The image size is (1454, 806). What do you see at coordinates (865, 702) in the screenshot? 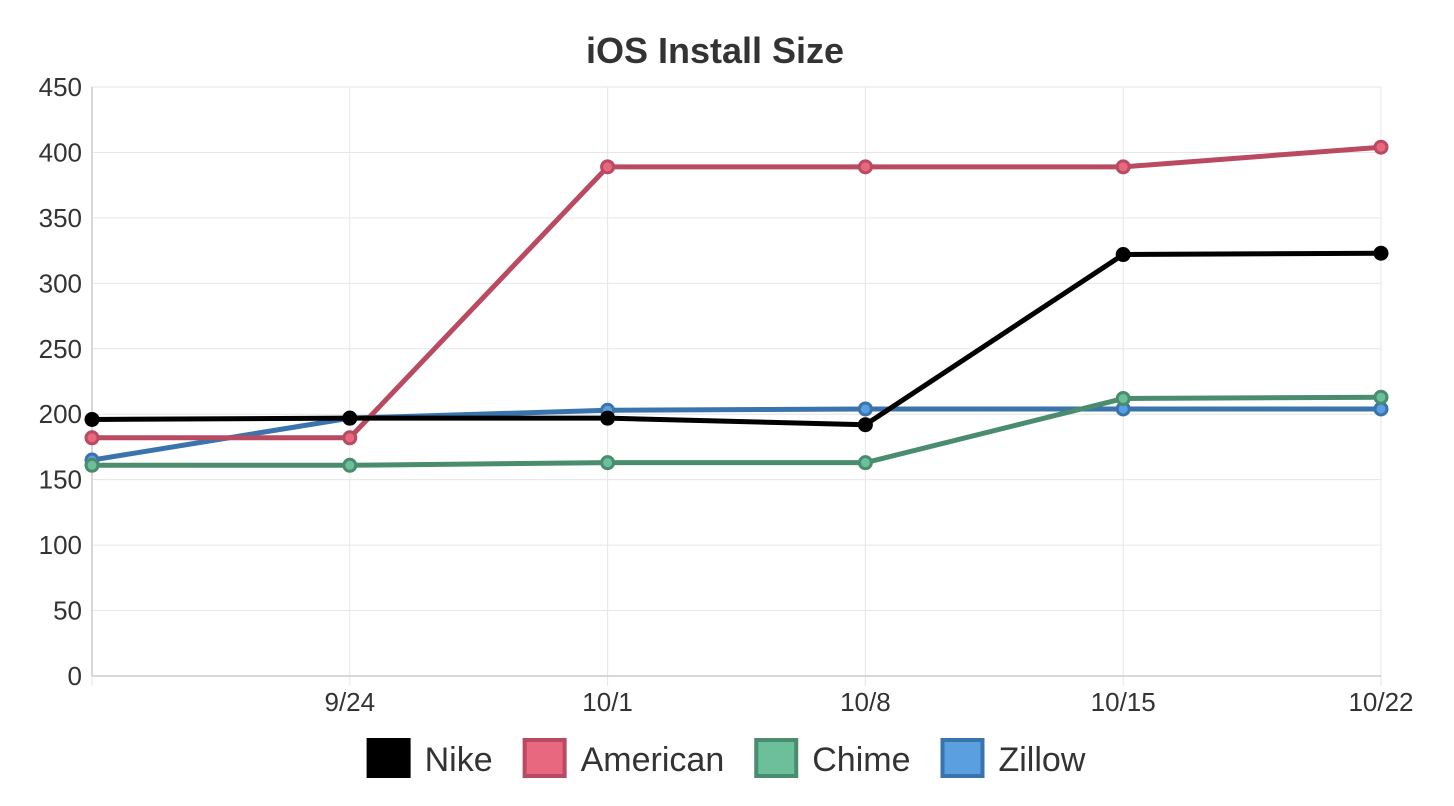
I see `x-tick-label: 10/8` at bounding box center [865, 702].